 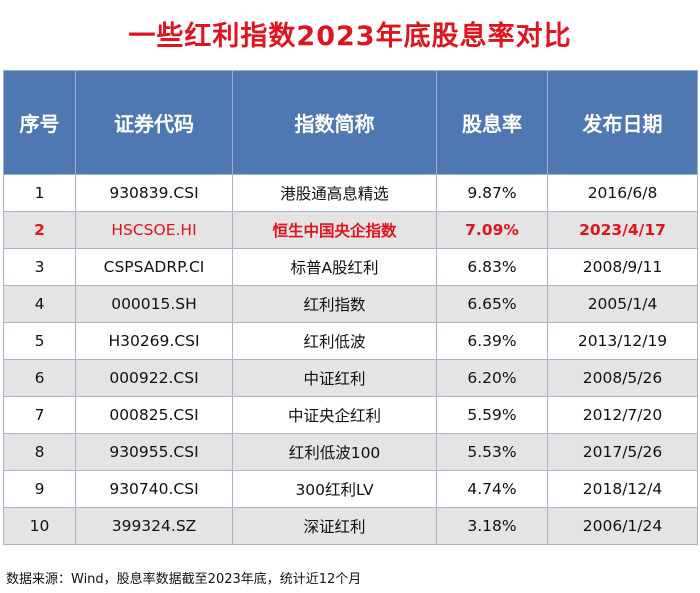 What do you see at coordinates (334, 489) in the screenshot?
I see `cell-name: 300红利LV` at bounding box center [334, 489].